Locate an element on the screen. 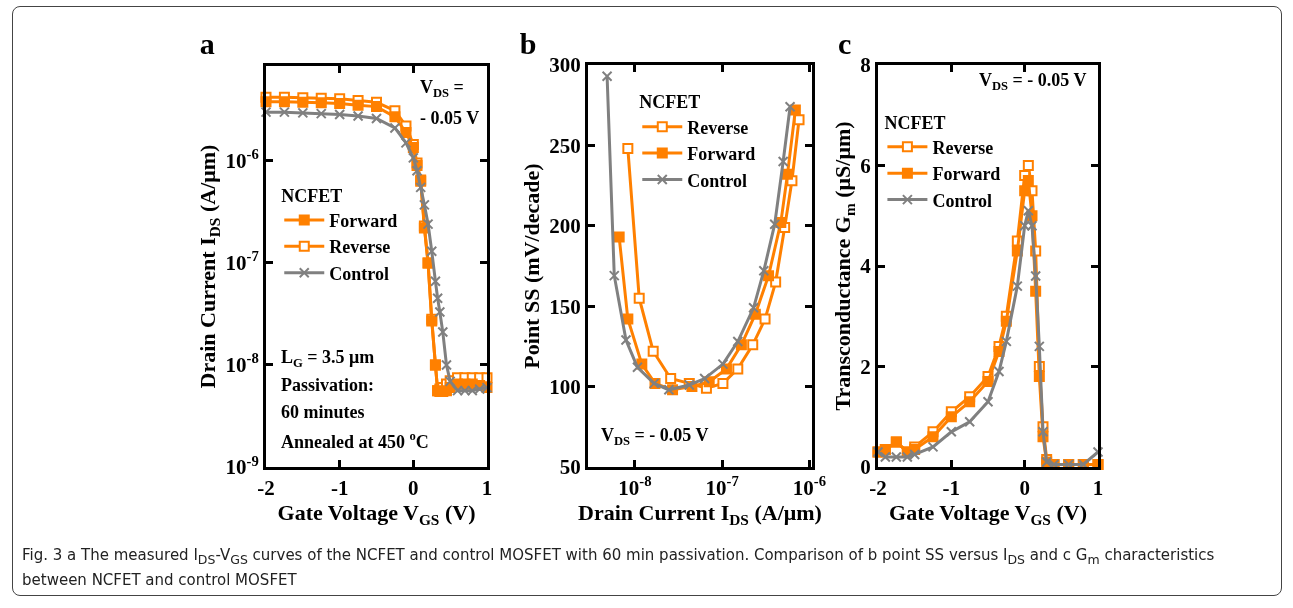  y-tick-label: 10$^{-7}$ is located at coordinates (242, 262).